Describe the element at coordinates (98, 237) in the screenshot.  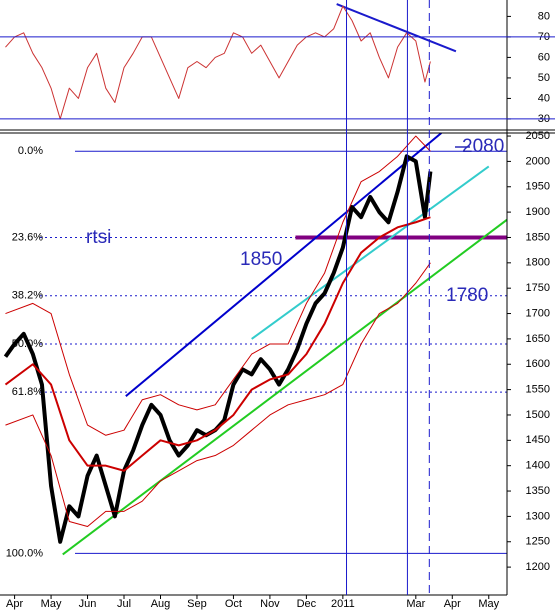
I see `annotation: rtsi` at that location.